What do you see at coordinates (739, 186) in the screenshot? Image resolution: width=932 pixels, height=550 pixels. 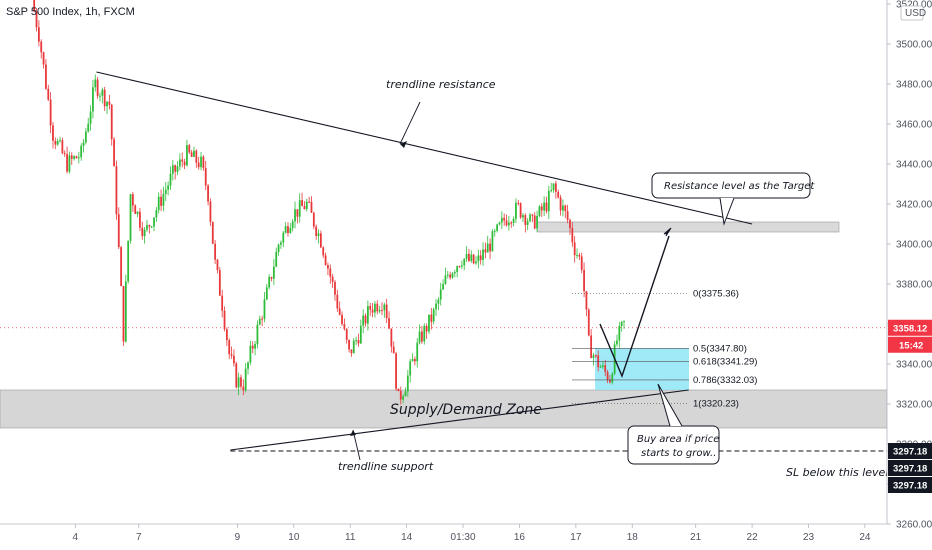 I see `target-callout-text: Resistance level as the Target` at bounding box center [739, 186].